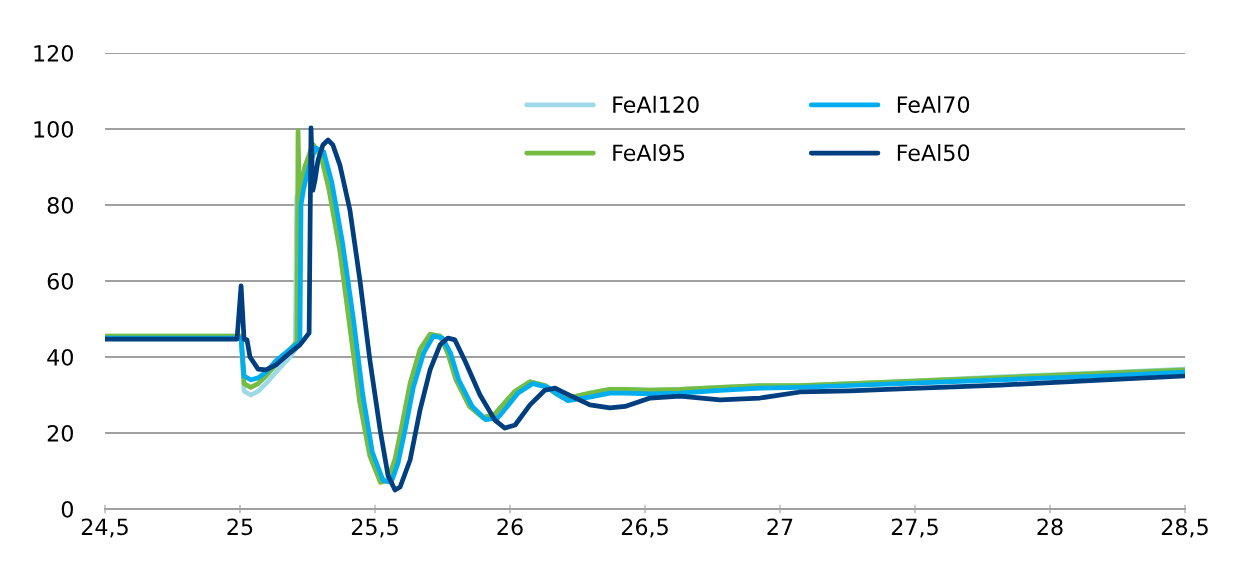 The height and width of the screenshot is (569, 1252). Describe the element at coordinates (60, 205) in the screenshot. I see `y-tick-label: 80` at that location.